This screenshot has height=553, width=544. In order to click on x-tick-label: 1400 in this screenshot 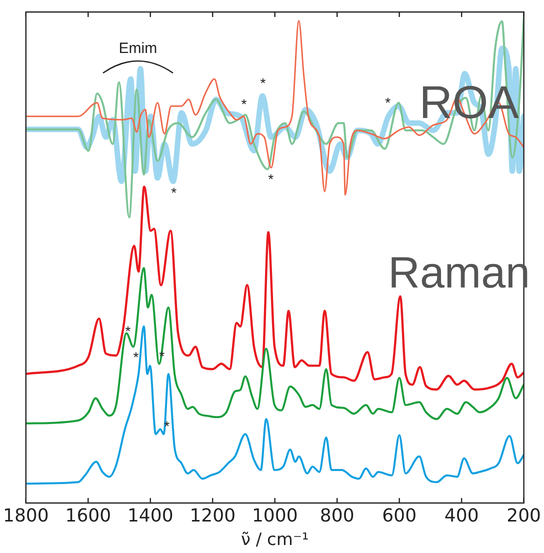, I will do `click(150, 515)`.